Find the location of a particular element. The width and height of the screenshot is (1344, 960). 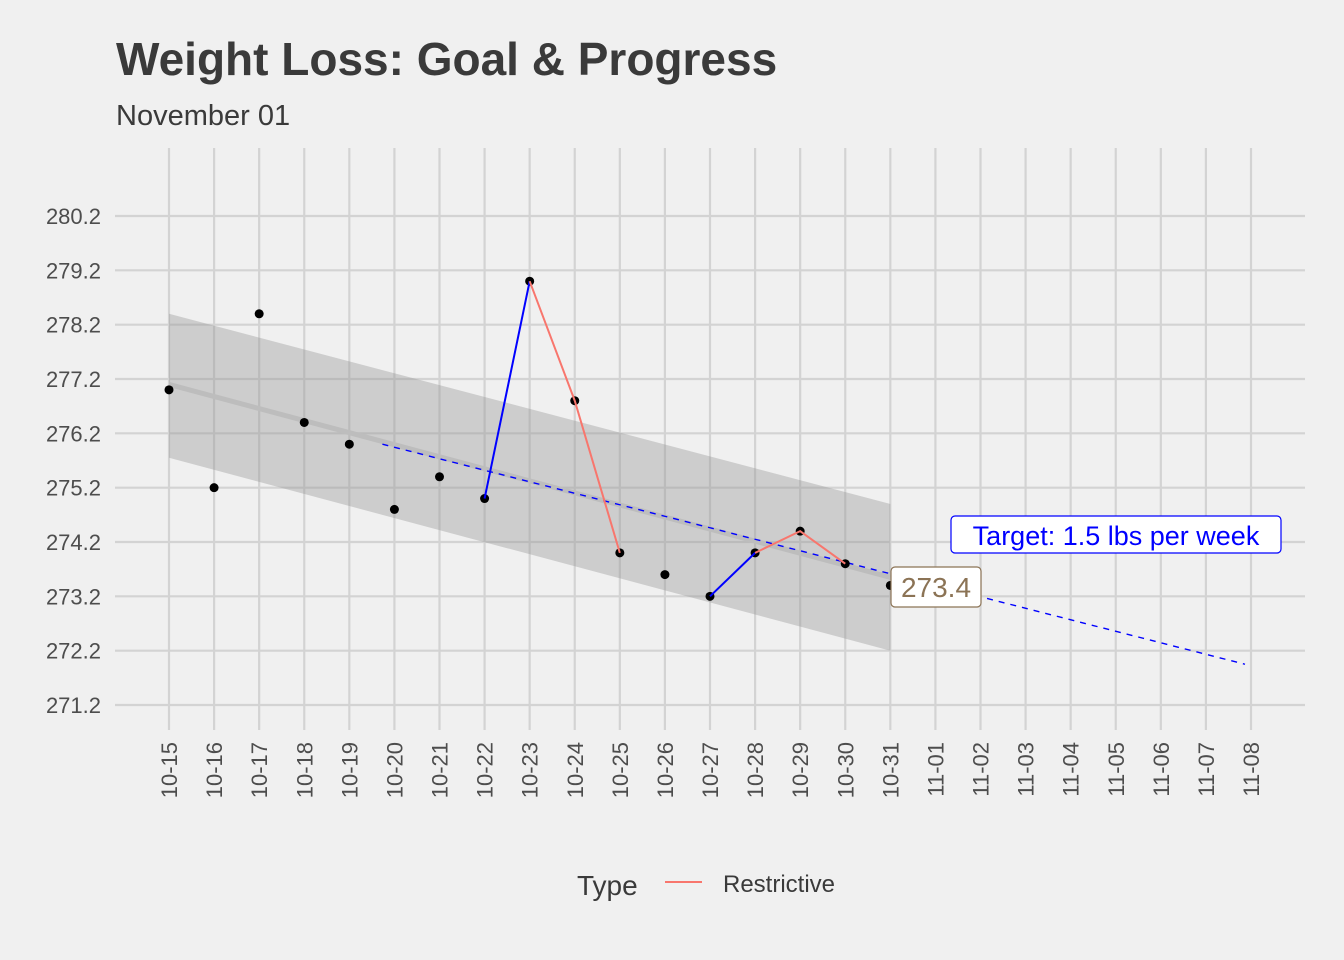

x-tick-label: 10-24 is located at coordinates (575, 770).